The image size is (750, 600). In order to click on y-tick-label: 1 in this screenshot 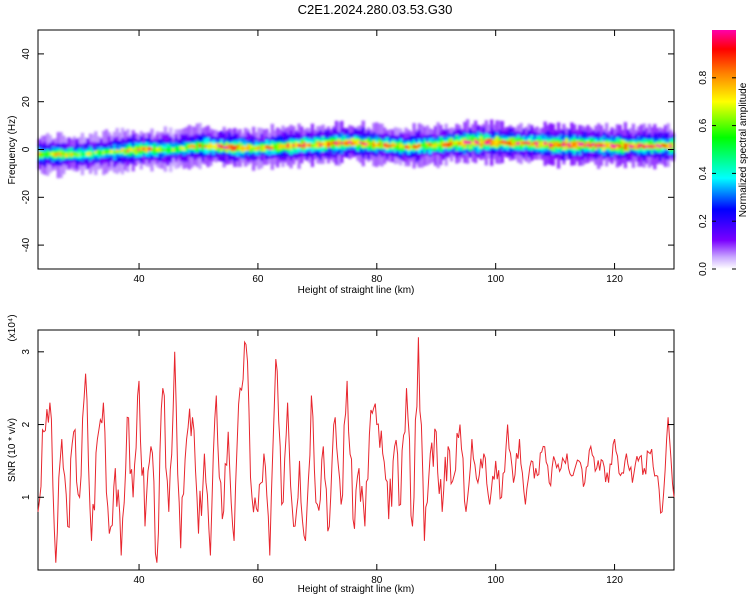, I will do `click(26, 497)`.